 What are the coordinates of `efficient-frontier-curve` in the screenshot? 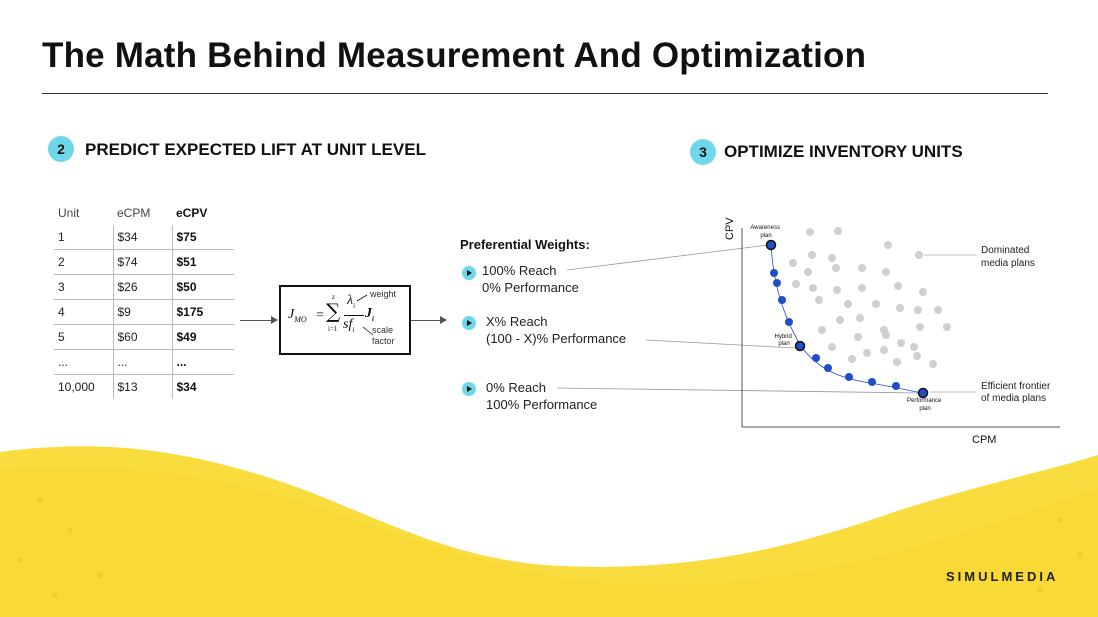 It's located at (847, 319).